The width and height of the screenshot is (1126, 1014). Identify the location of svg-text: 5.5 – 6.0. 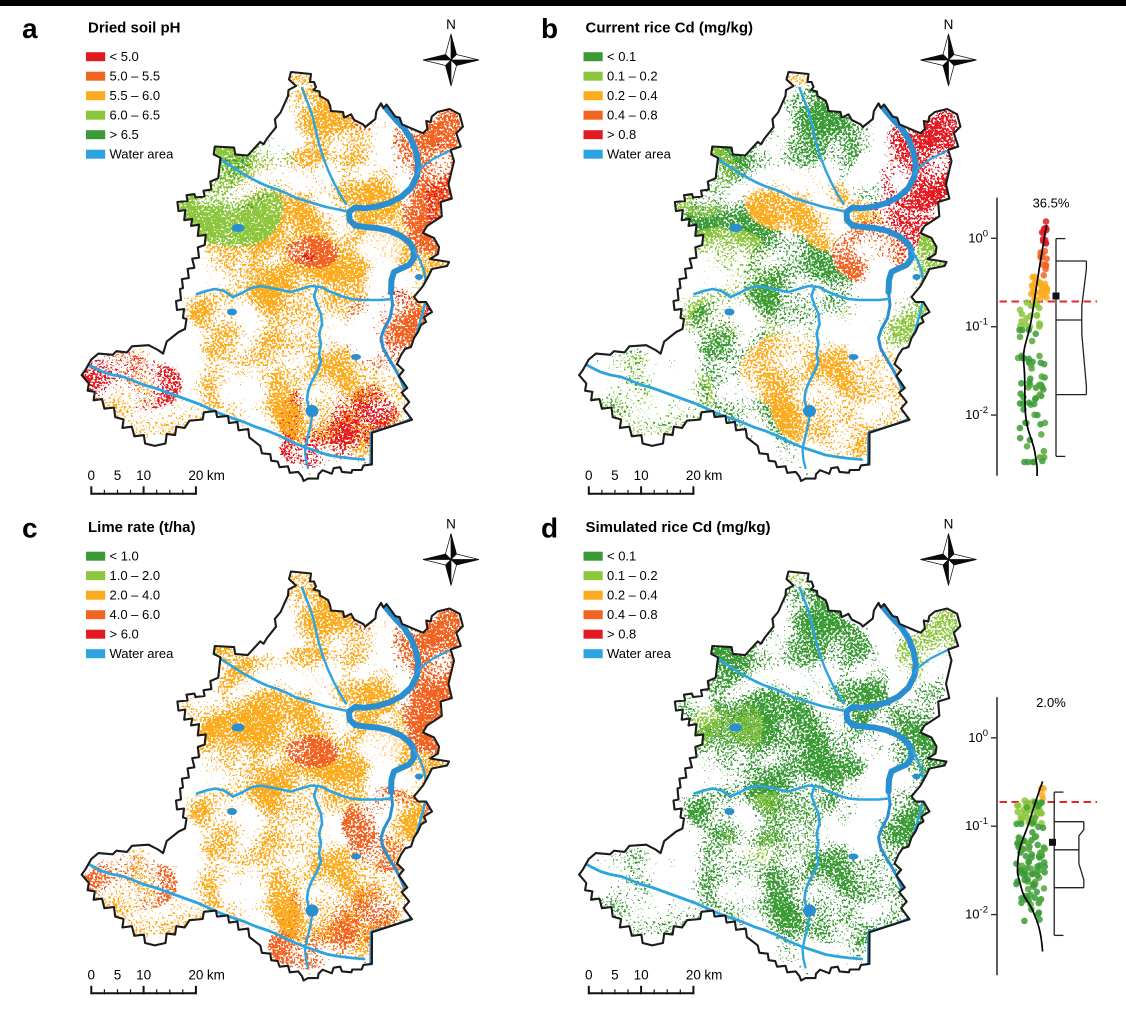
(135, 95).